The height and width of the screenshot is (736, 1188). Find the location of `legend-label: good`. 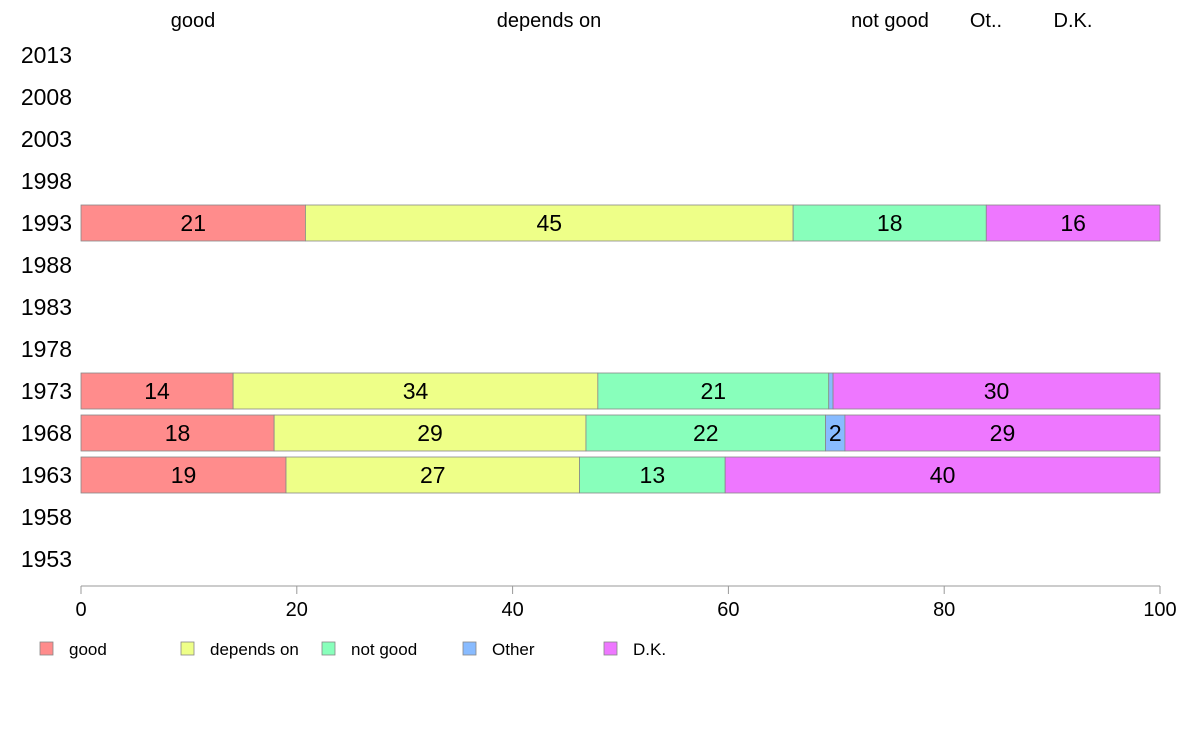

legend-label: good is located at coordinates (88, 649).